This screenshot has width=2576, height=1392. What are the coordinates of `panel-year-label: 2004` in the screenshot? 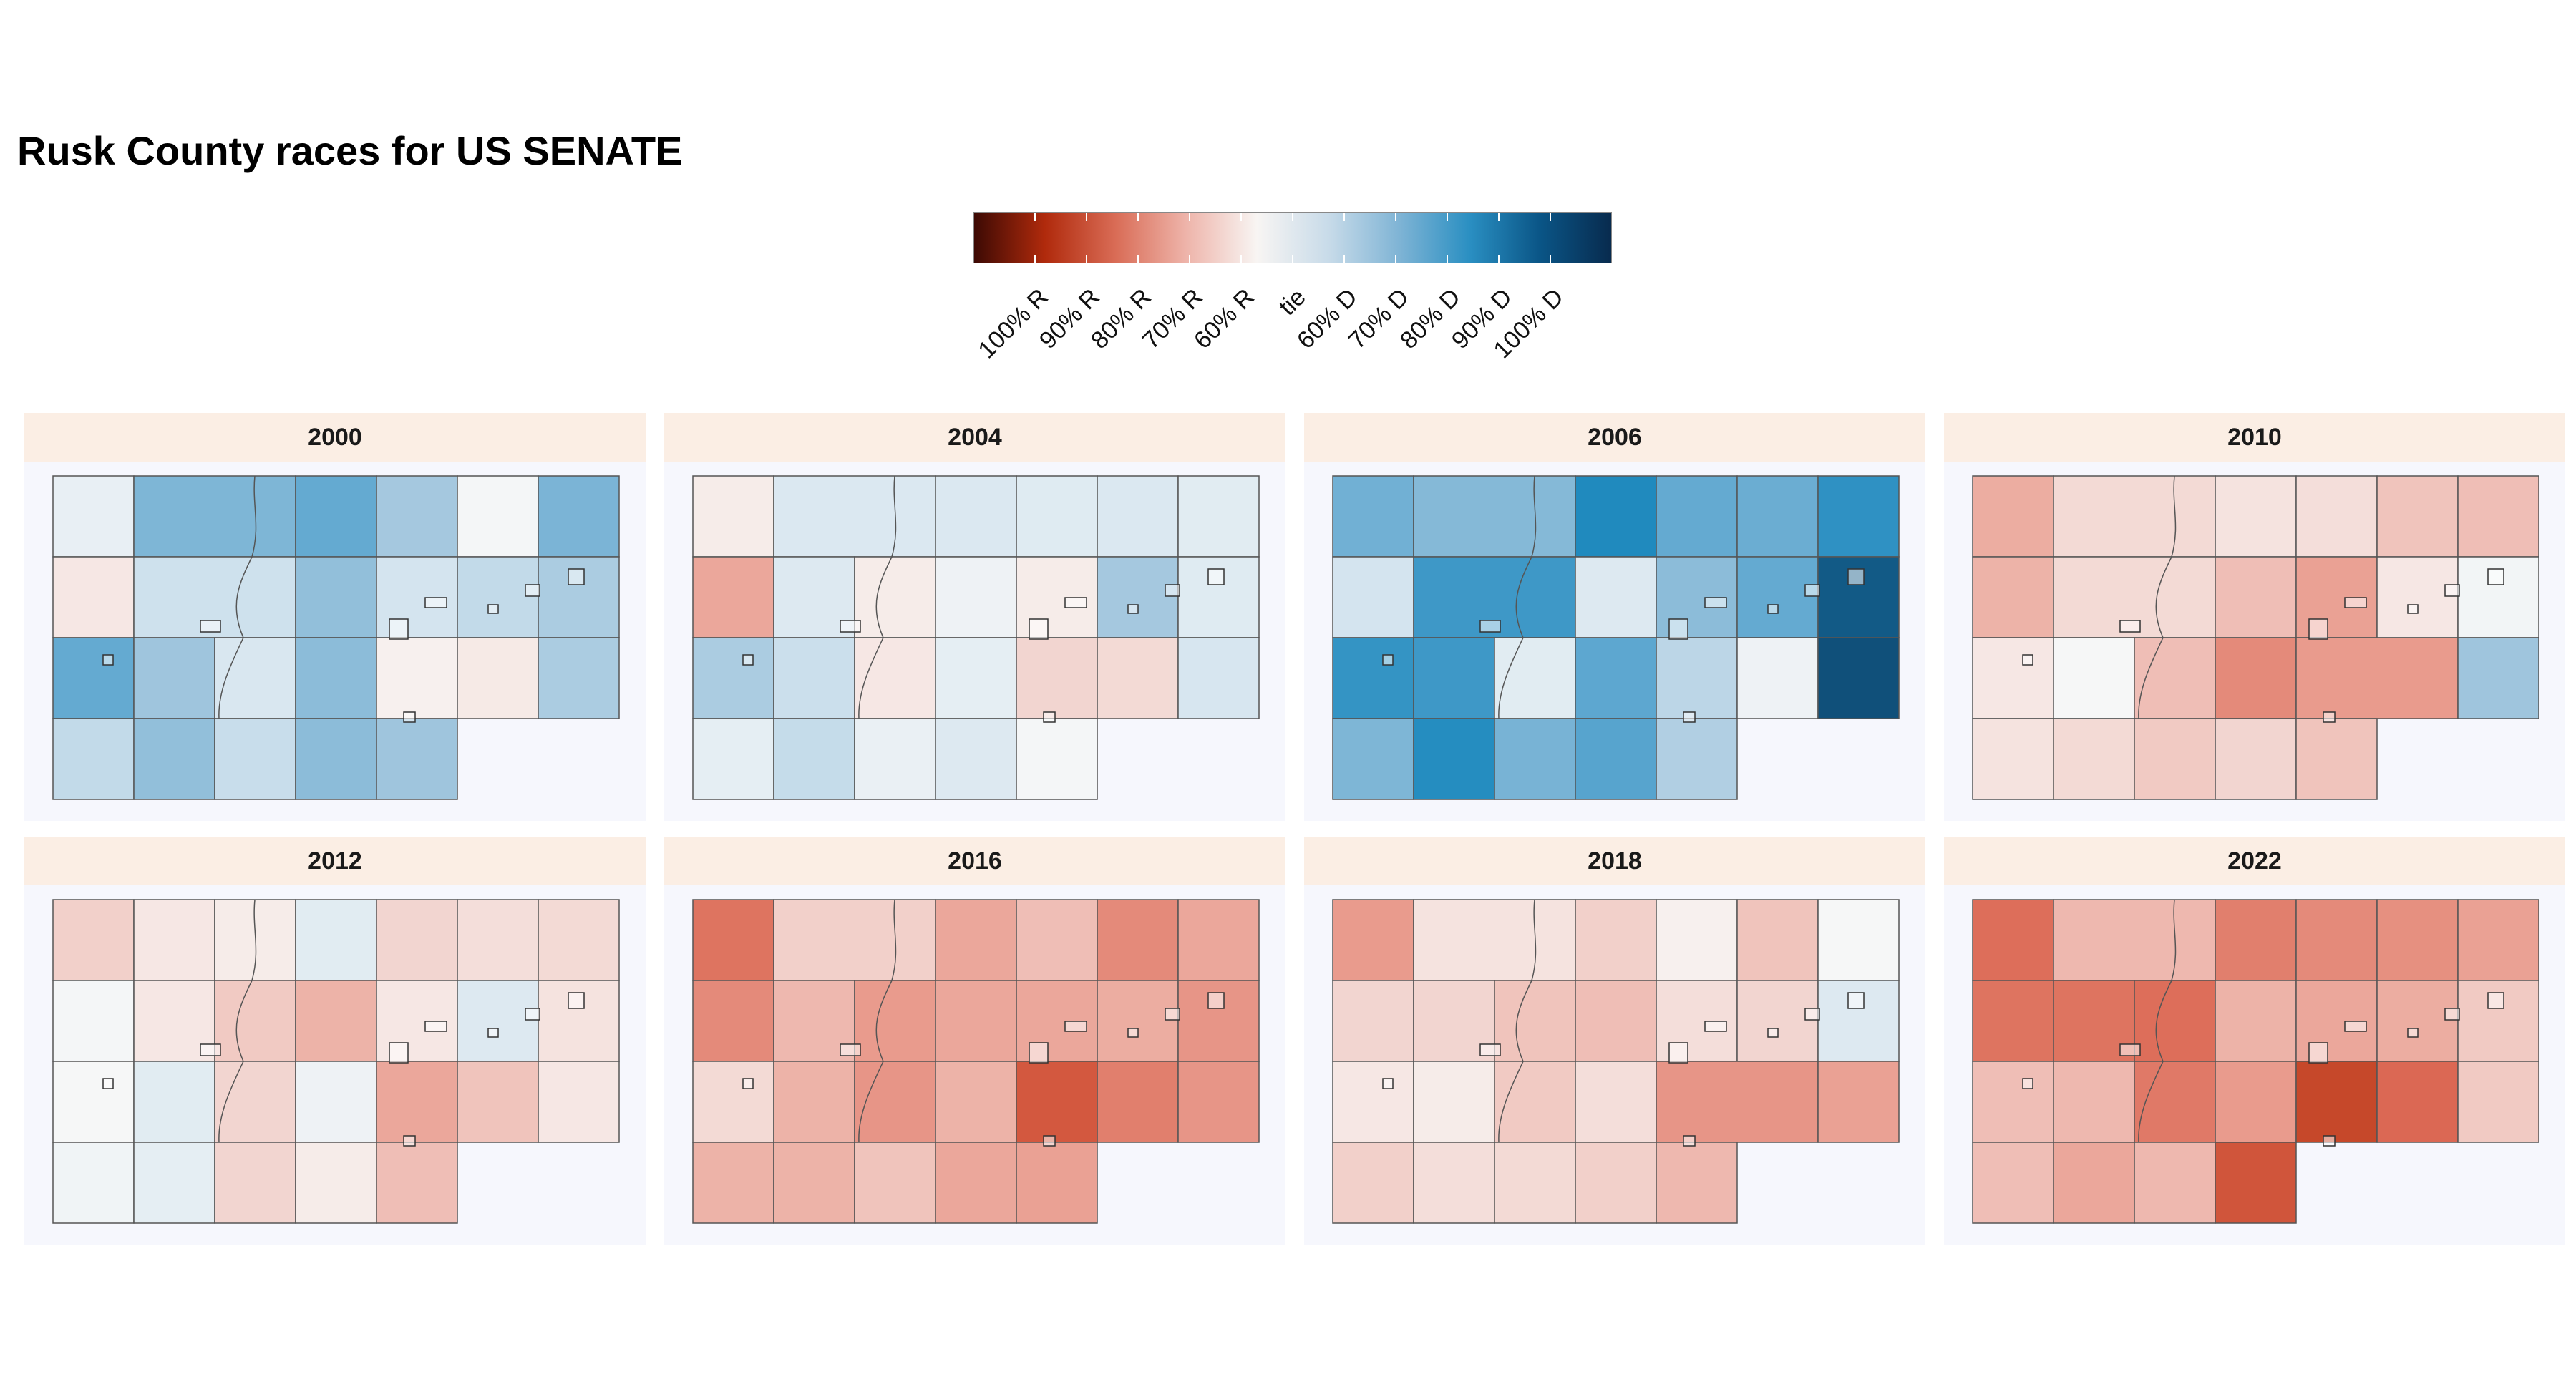 It's located at (974, 438).